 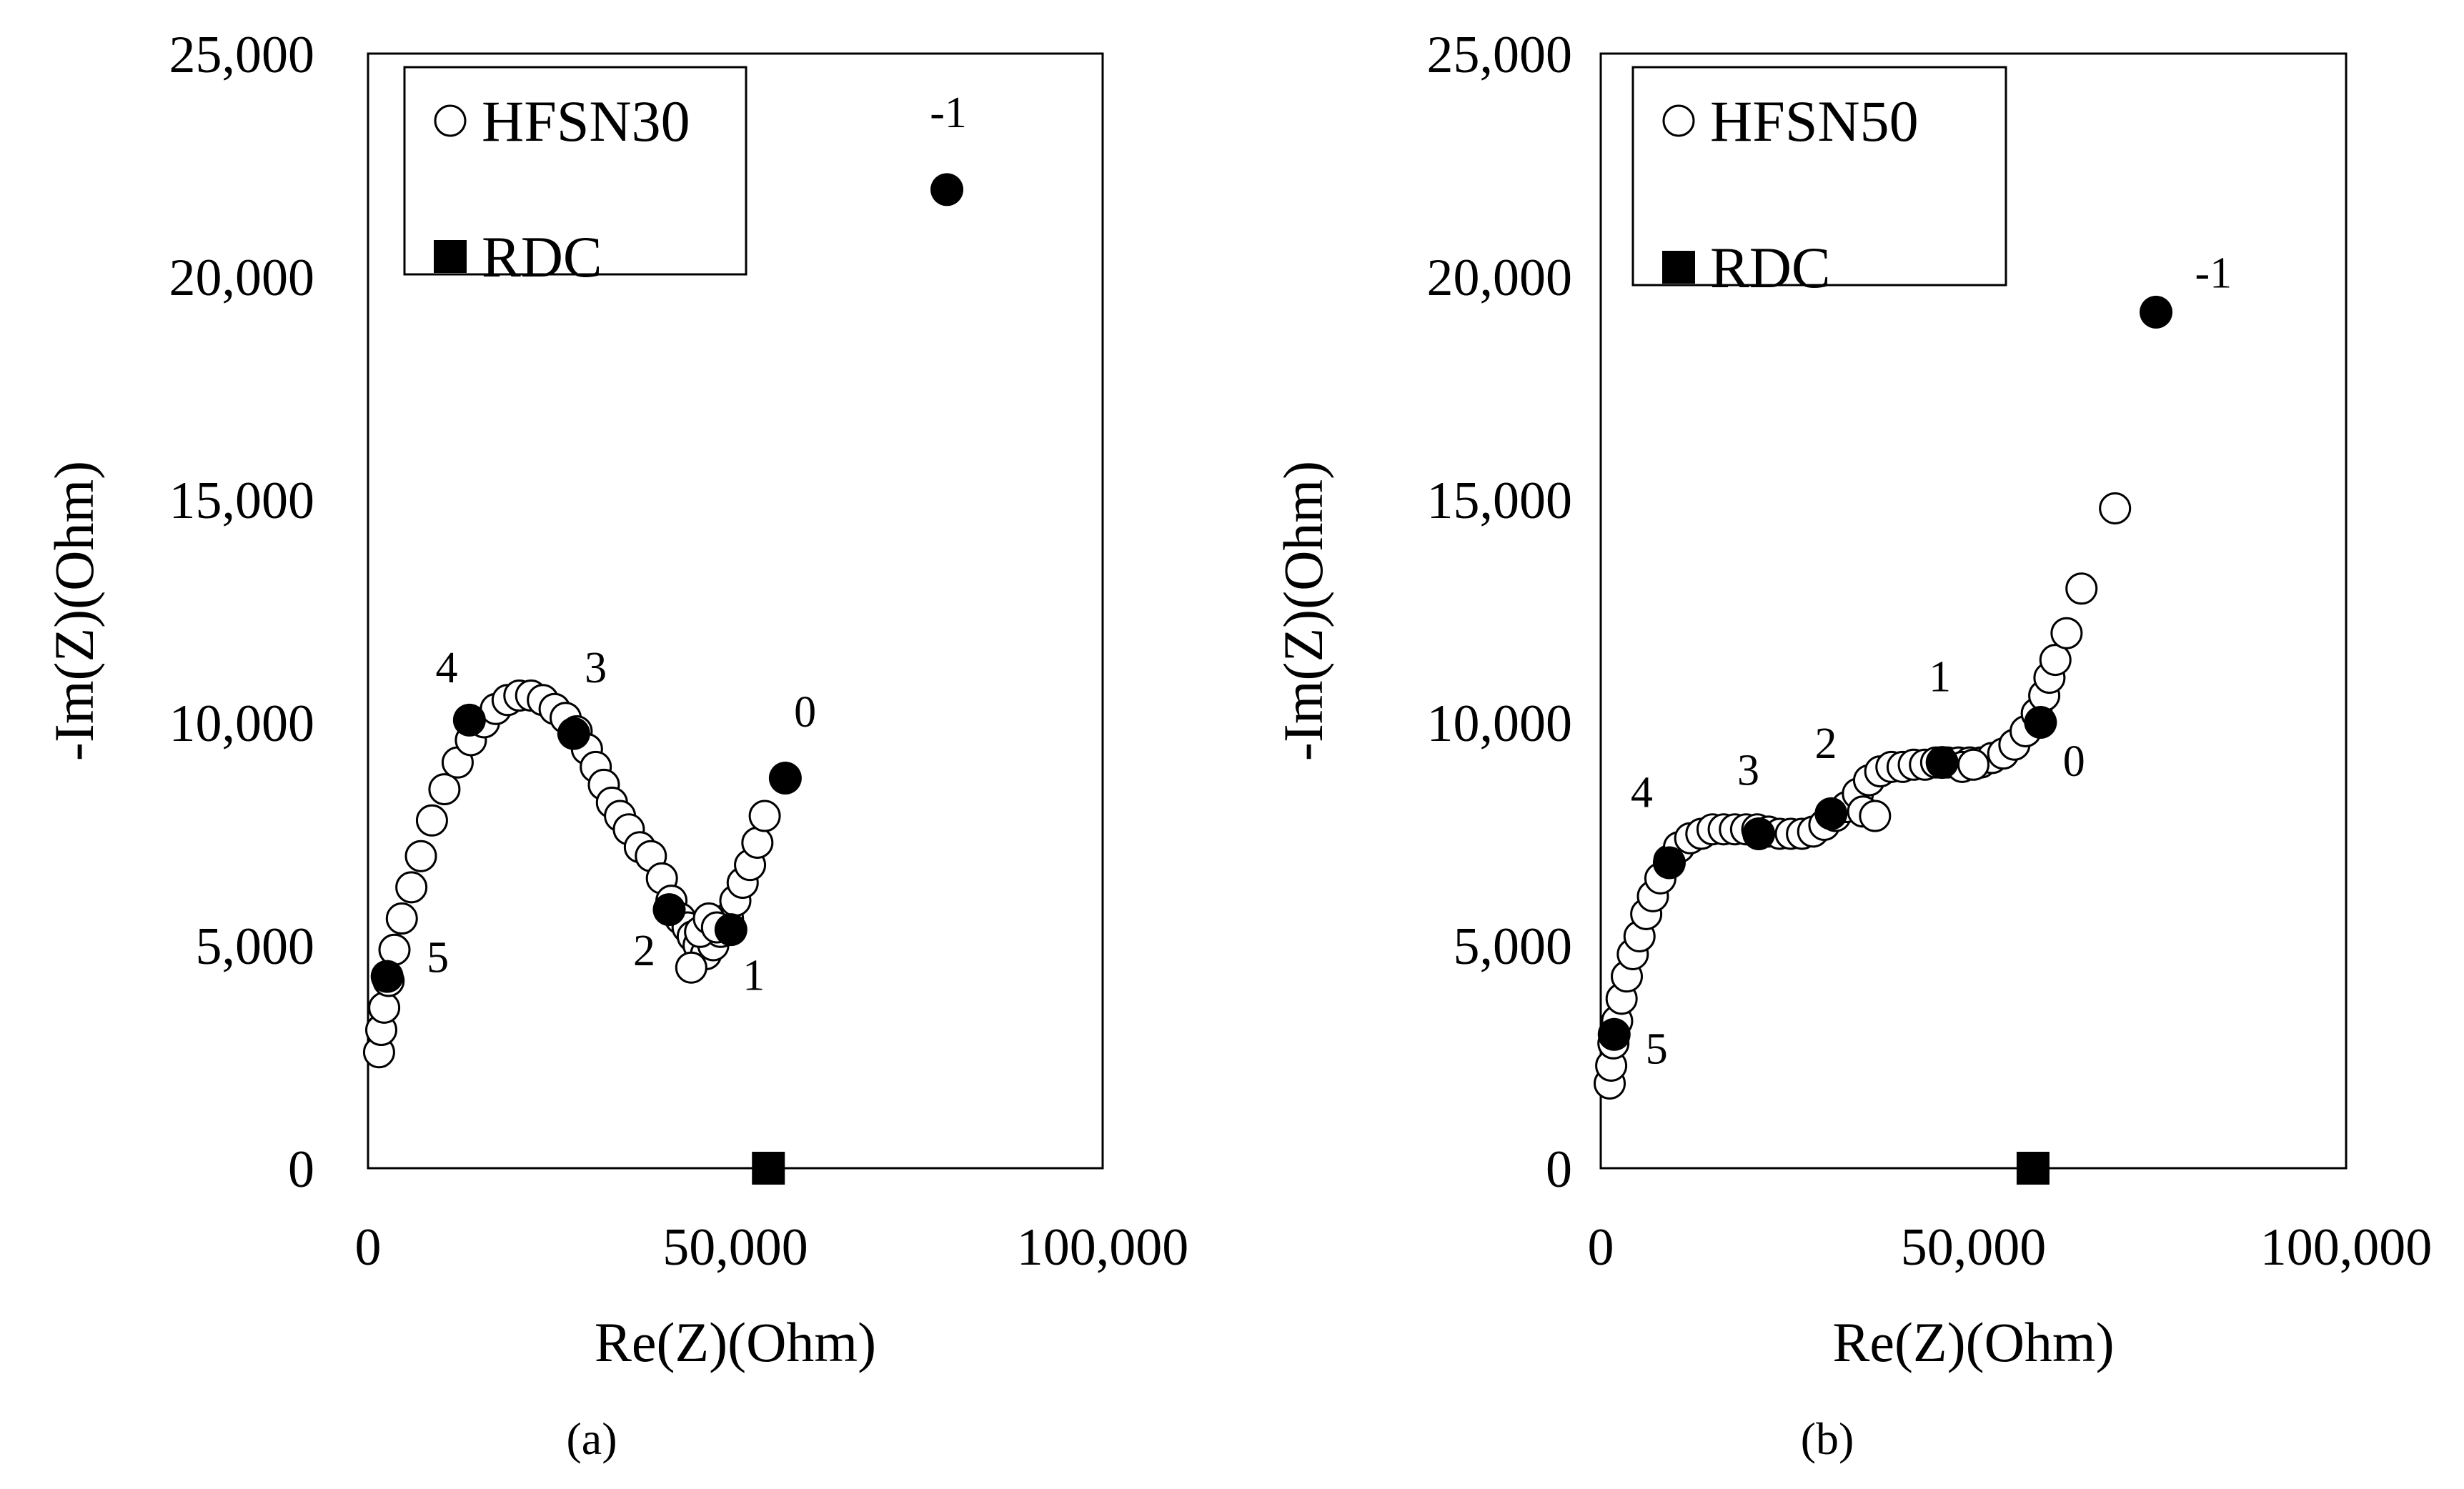 What do you see at coordinates (571, 874) in the screenshot?
I see `series-hfsn30` at bounding box center [571, 874].